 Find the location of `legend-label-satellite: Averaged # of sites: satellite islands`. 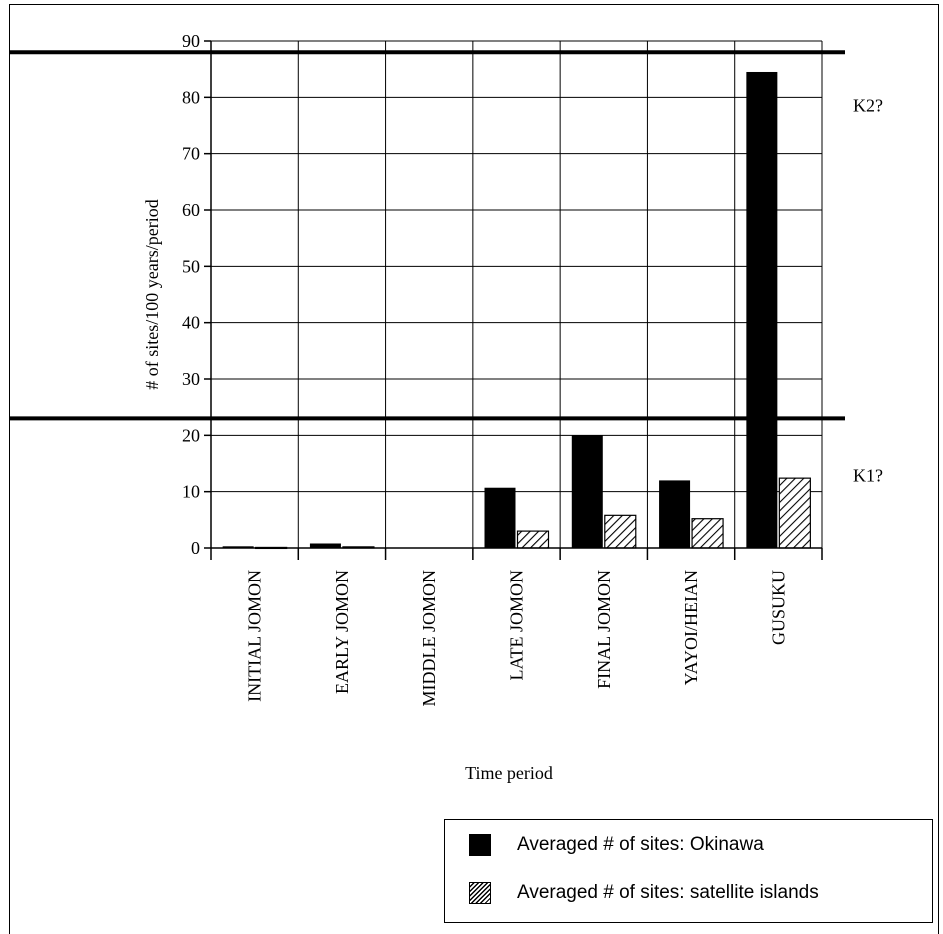

legend-label-satellite: Averaged # of sites: satellite islands is located at coordinates (668, 892).